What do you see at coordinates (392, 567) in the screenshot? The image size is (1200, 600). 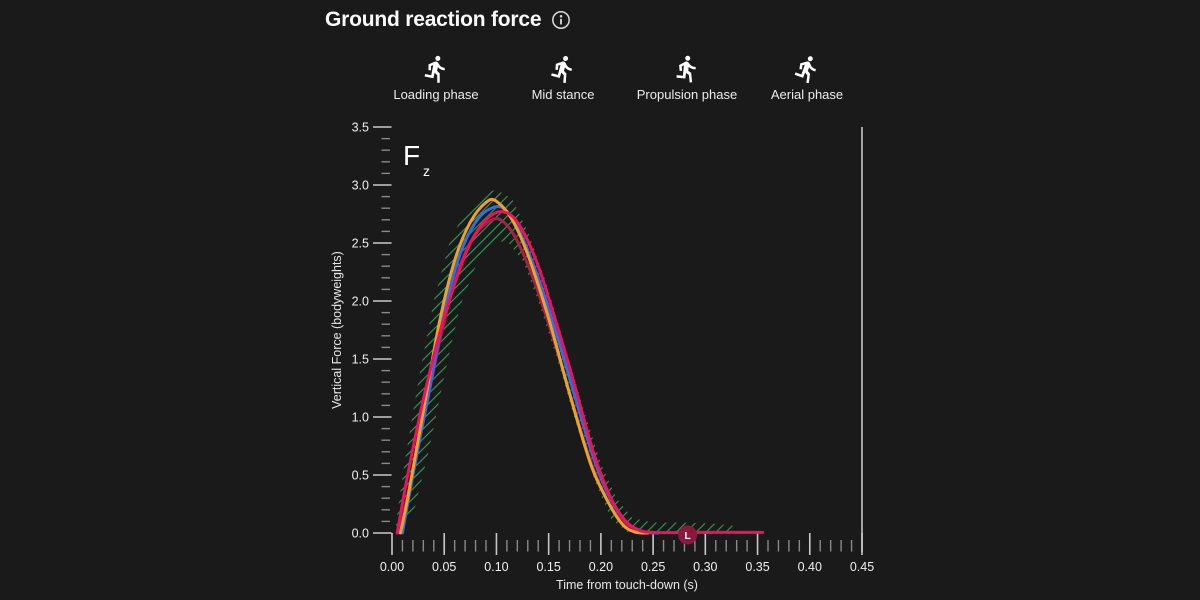 I see `x-tick-label: 0.00` at bounding box center [392, 567].